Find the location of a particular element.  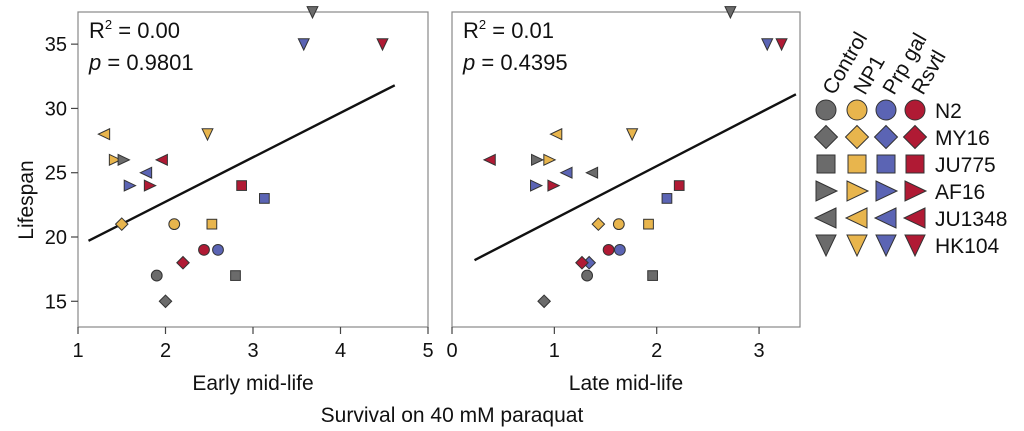

legend-strain-label: JU1348 is located at coordinates (971, 219).